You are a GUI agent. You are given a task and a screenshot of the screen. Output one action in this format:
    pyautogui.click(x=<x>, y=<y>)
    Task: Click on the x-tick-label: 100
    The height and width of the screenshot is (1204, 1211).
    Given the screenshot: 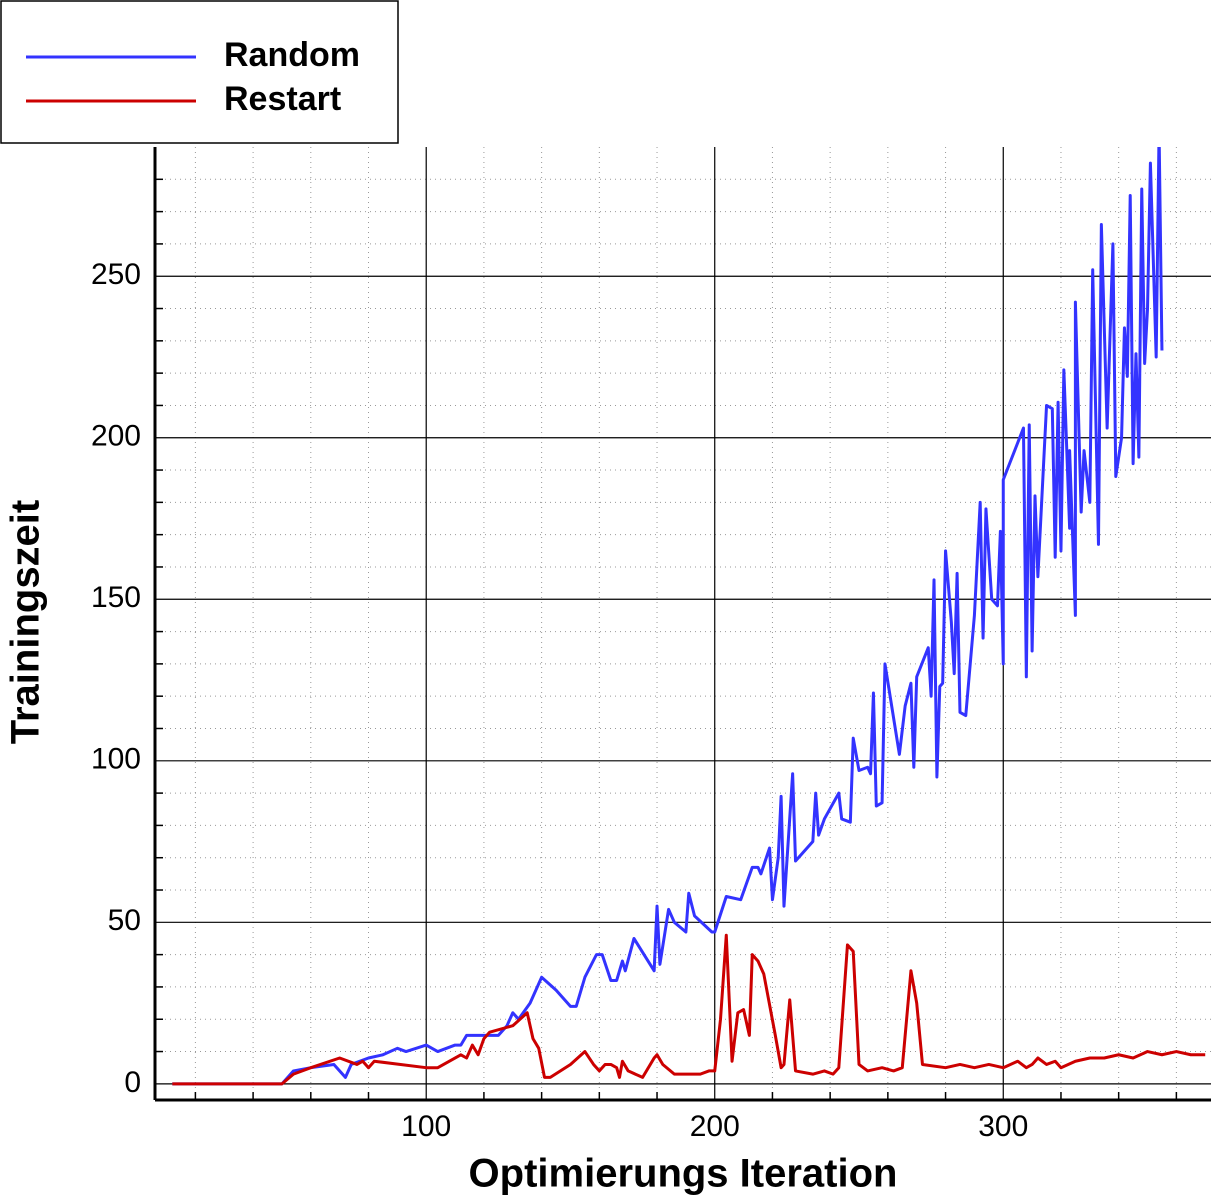 What is the action you would take?
    pyautogui.click(x=426, y=1126)
    